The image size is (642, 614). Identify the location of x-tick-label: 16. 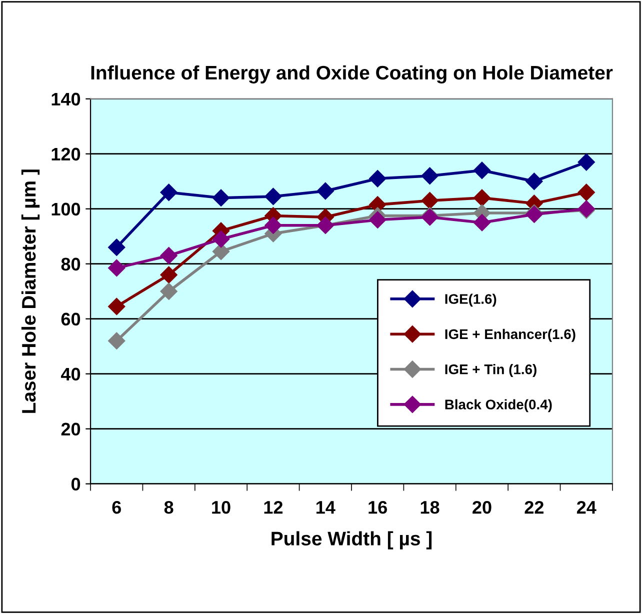
(377, 507).